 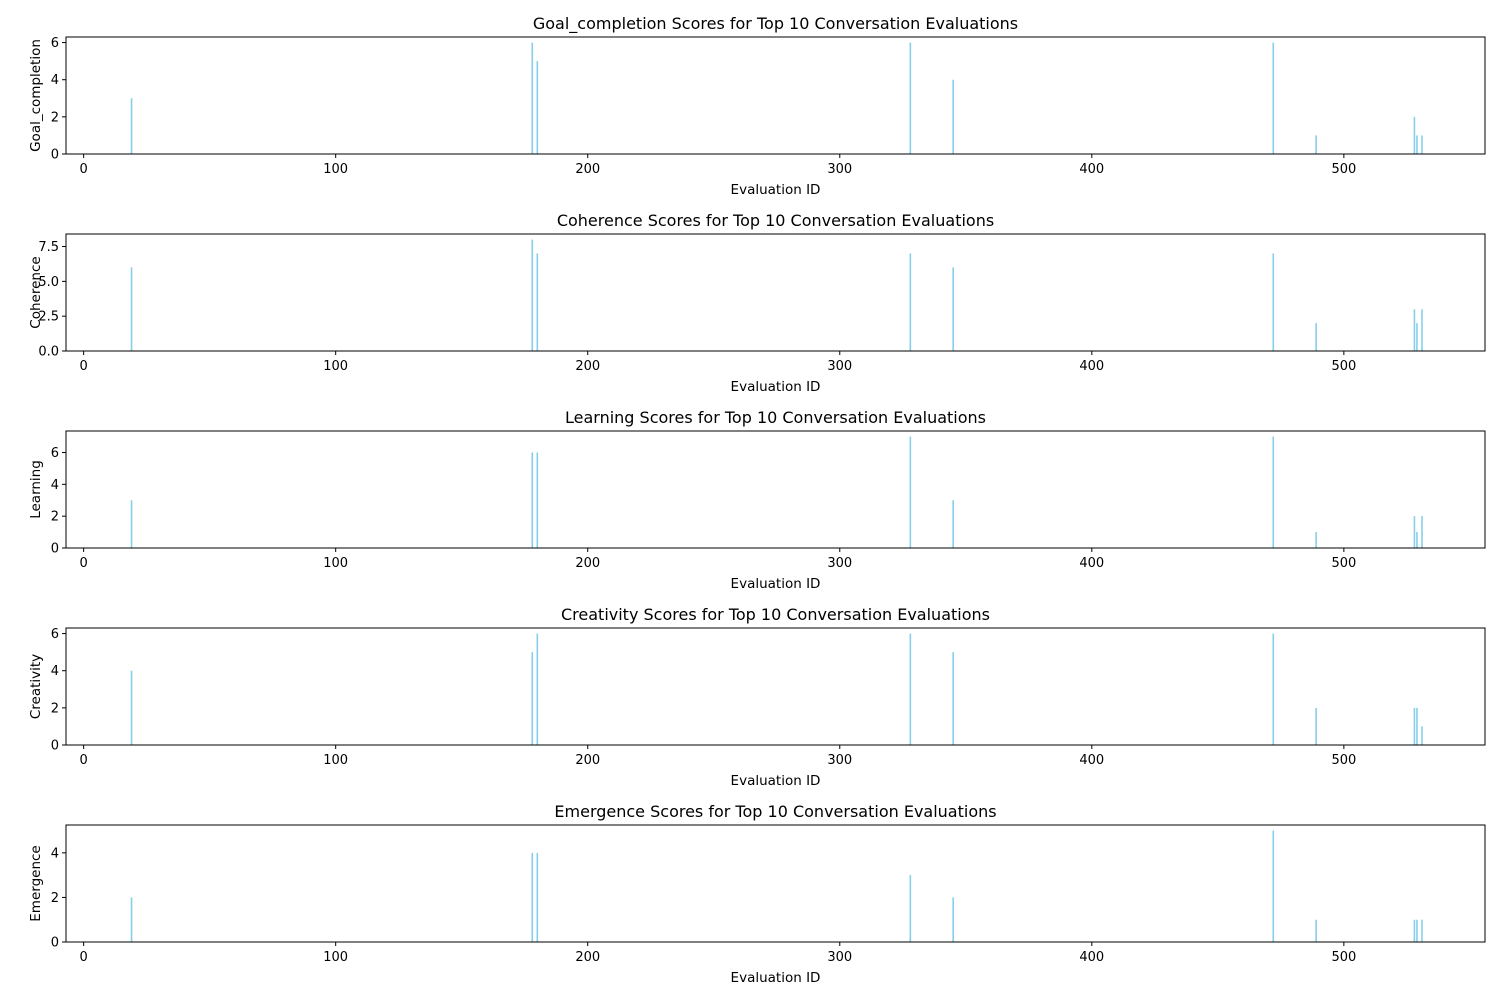 I want to click on y-axis-label: Goal_completion, so click(x=36, y=95).